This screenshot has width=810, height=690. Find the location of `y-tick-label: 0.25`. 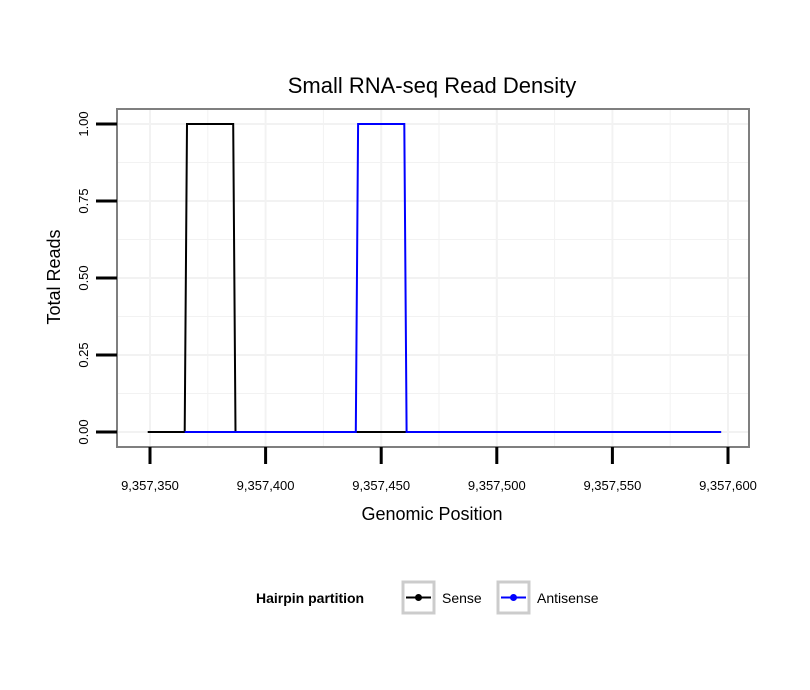

y-tick-label: 0.25 is located at coordinates (83, 354).